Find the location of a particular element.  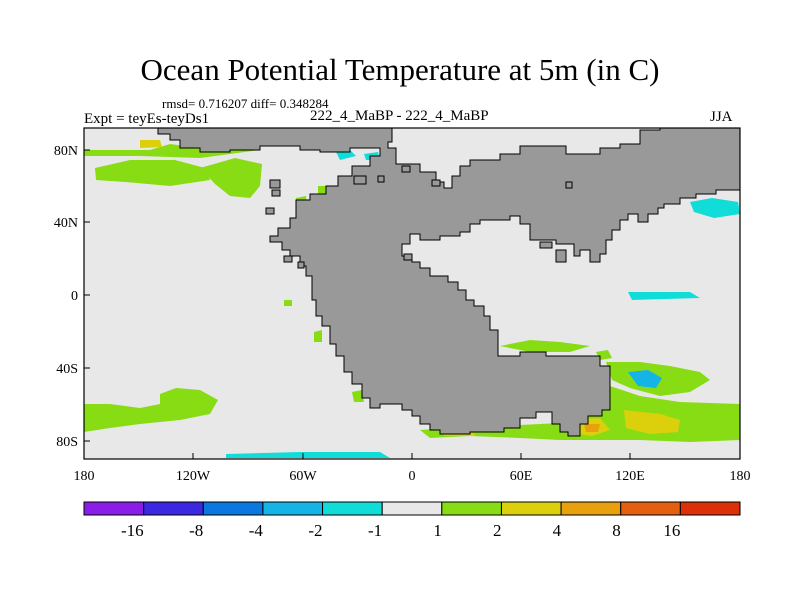

colorbar-label: 16 is located at coordinates (671, 530).